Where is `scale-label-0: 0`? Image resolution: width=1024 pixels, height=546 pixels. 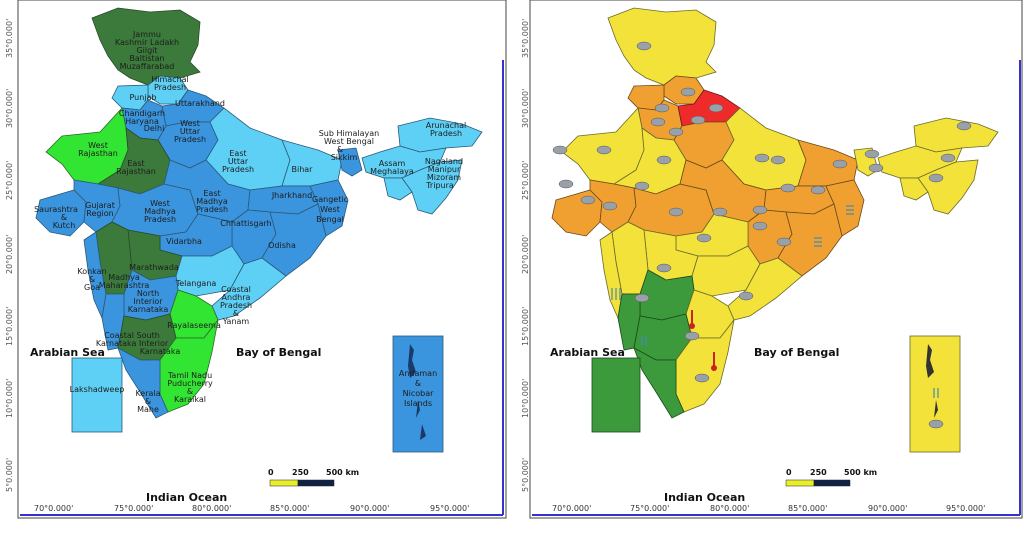 scale-label-0: 0 is located at coordinates (271, 472).